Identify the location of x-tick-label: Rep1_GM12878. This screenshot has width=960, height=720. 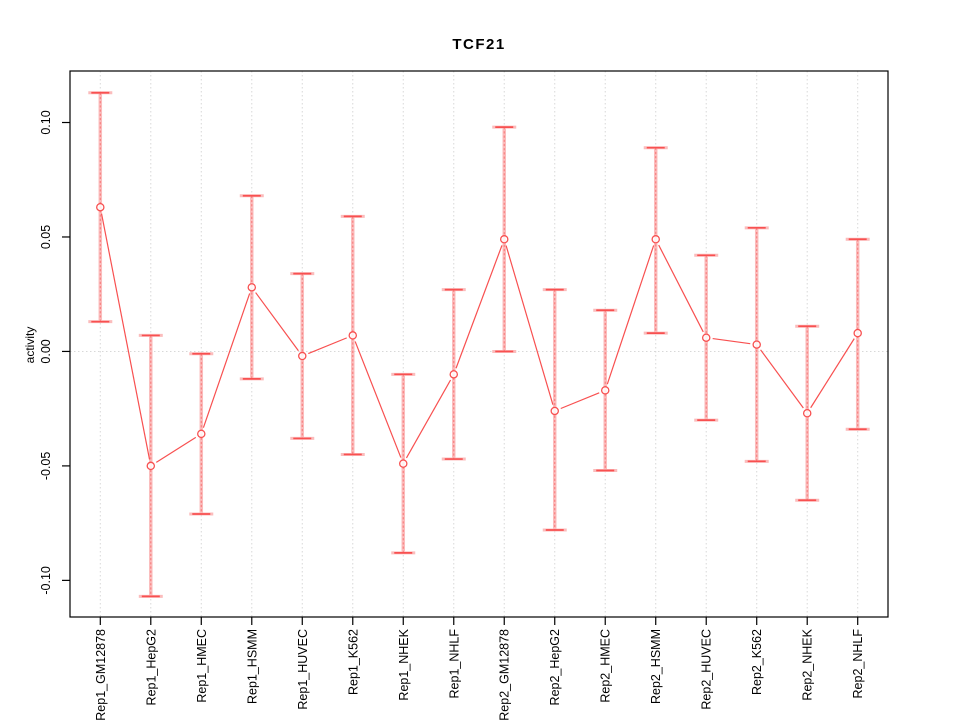
(101, 674).